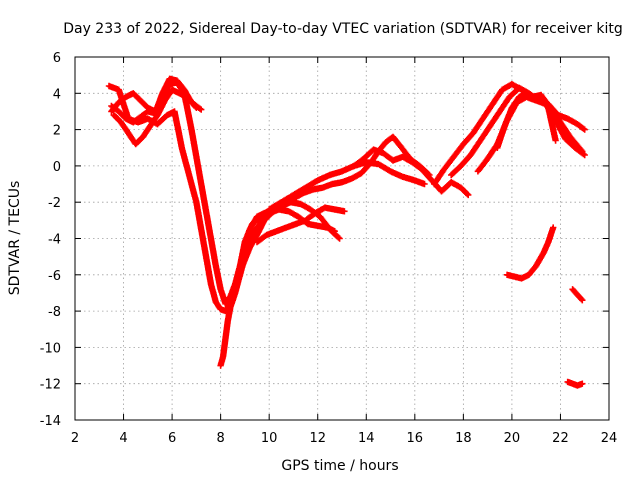 The width and height of the screenshot is (640, 480). Describe the element at coordinates (172, 438) in the screenshot. I see `x-tick-label: 6` at that location.